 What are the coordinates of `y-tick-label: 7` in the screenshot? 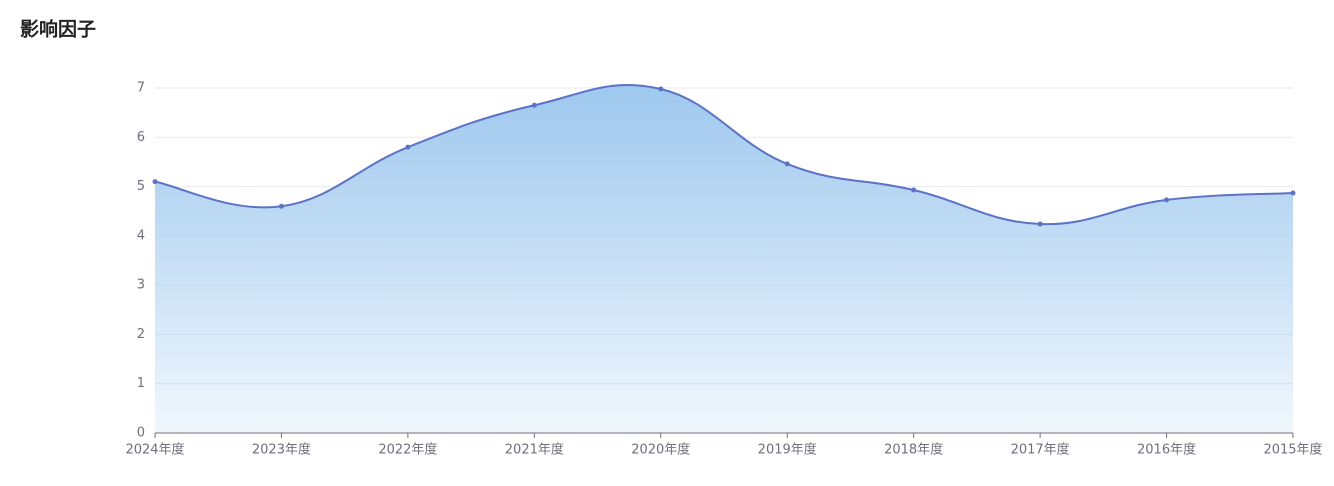 It's located at (141, 88).